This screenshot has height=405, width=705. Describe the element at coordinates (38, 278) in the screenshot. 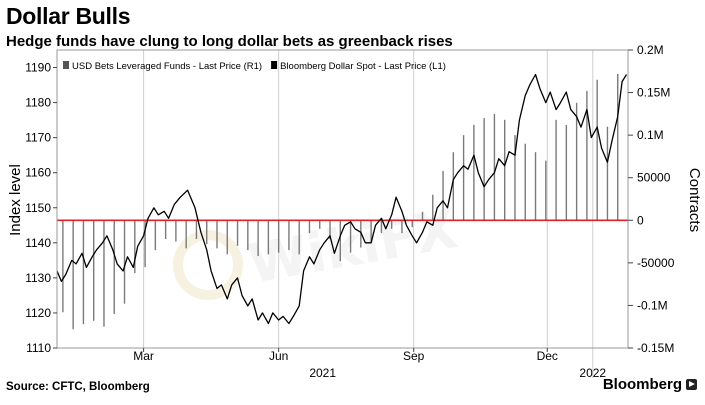

I see `left-tick-label: 1130` at that location.